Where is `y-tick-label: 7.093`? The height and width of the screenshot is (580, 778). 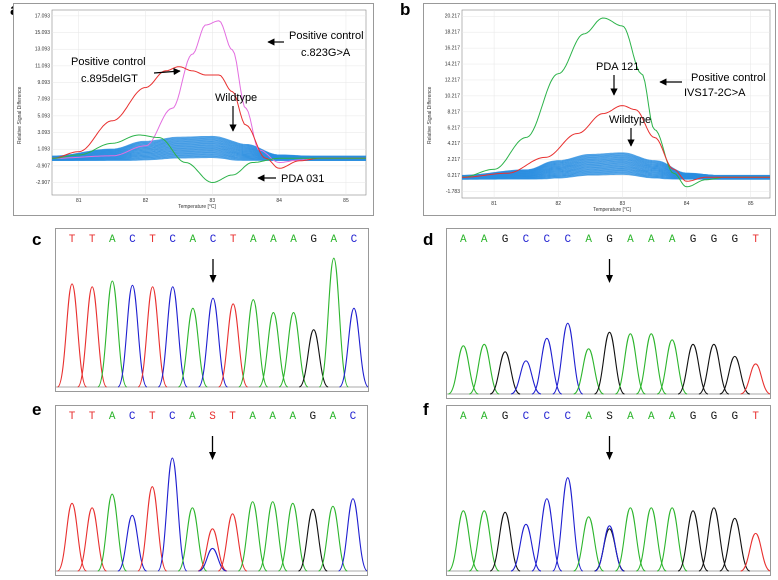 y-tick-label: 7.093 is located at coordinates (43, 100).